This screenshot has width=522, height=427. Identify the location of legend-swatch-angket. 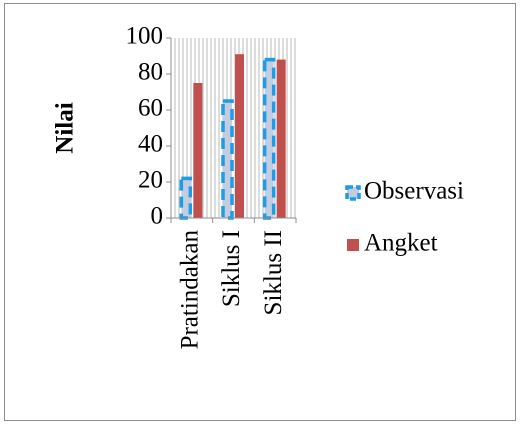
(353, 245).